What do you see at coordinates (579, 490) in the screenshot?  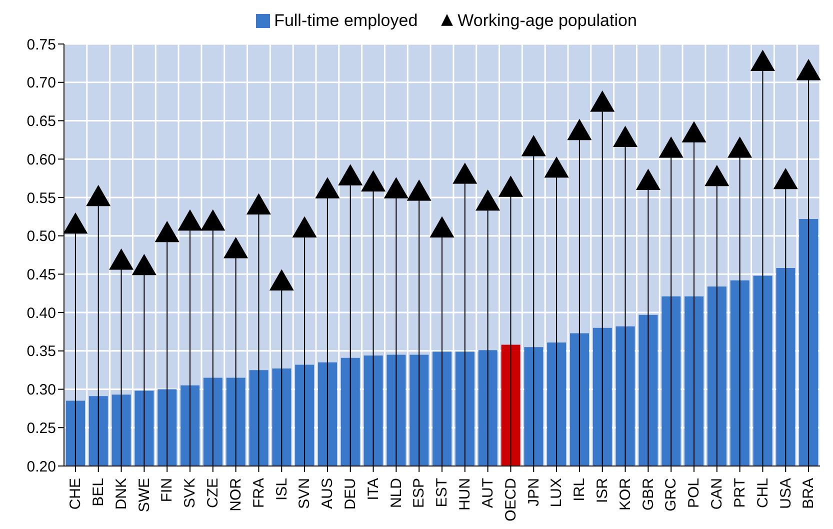 I see `x-tick-label: IRL` at bounding box center [579, 490].